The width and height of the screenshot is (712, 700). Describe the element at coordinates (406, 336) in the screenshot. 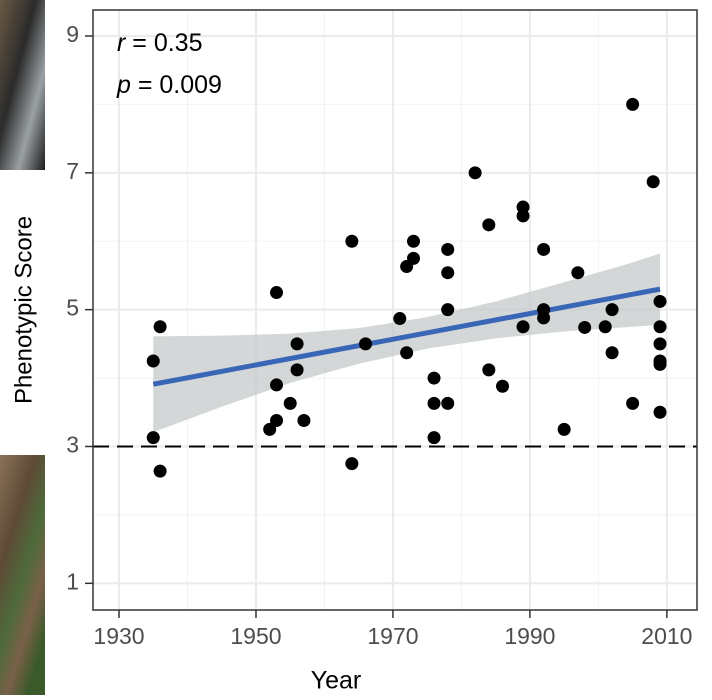

I see `regression-line` at that location.